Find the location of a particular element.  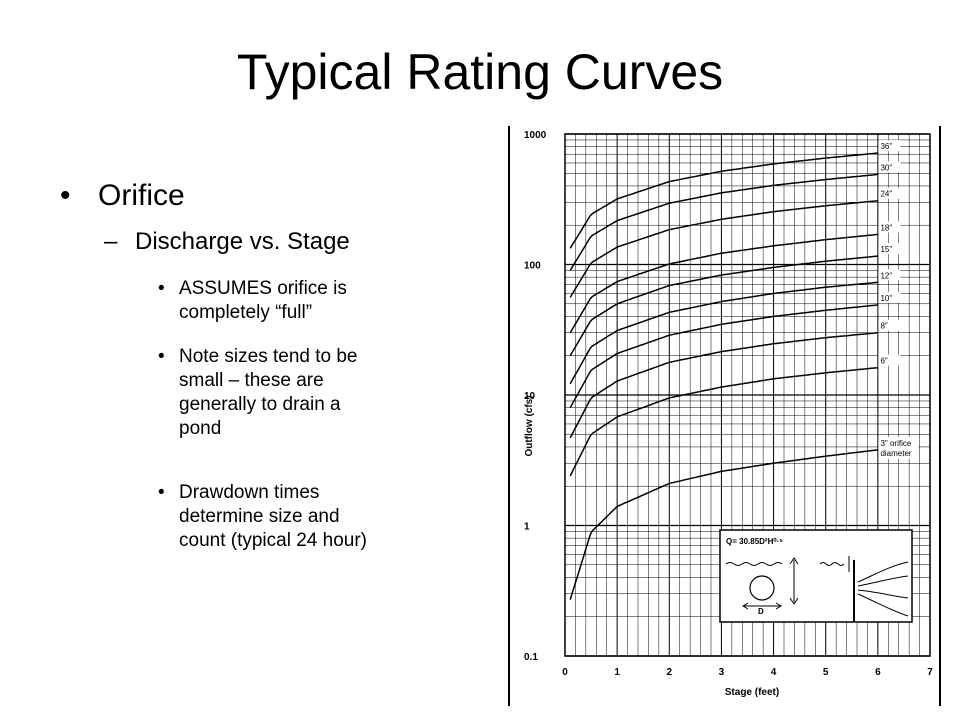

series-label: 24" is located at coordinates (886, 194).